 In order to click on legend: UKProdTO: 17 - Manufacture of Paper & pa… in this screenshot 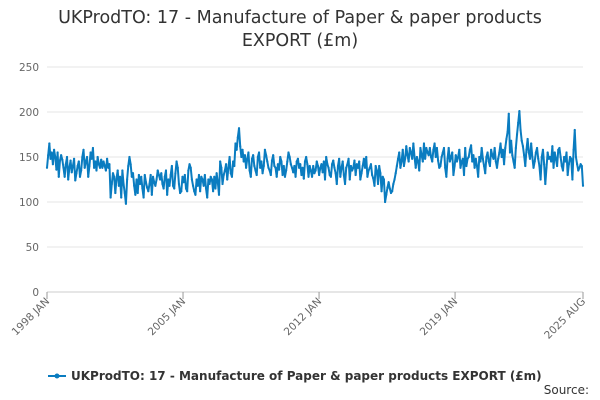, I will do `click(295, 376)`.